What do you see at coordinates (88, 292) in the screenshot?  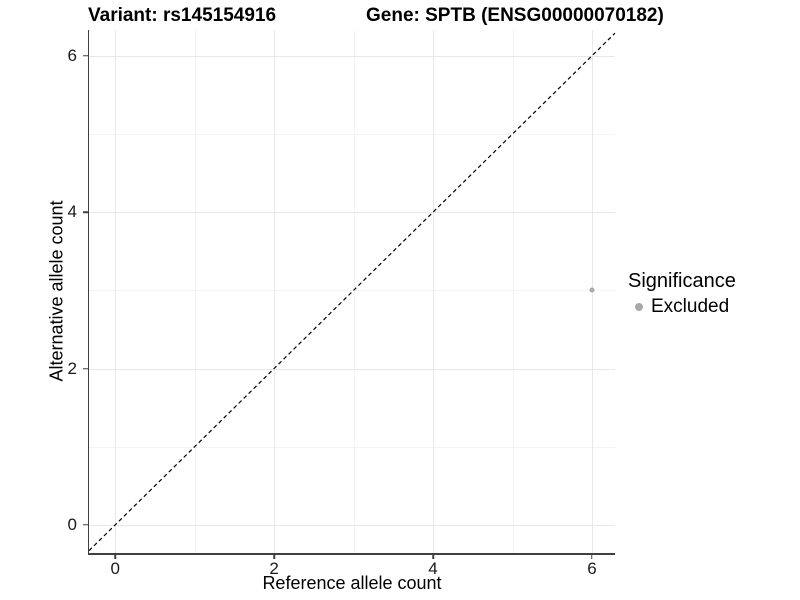 I see `y-axis-line` at bounding box center [88, 292].